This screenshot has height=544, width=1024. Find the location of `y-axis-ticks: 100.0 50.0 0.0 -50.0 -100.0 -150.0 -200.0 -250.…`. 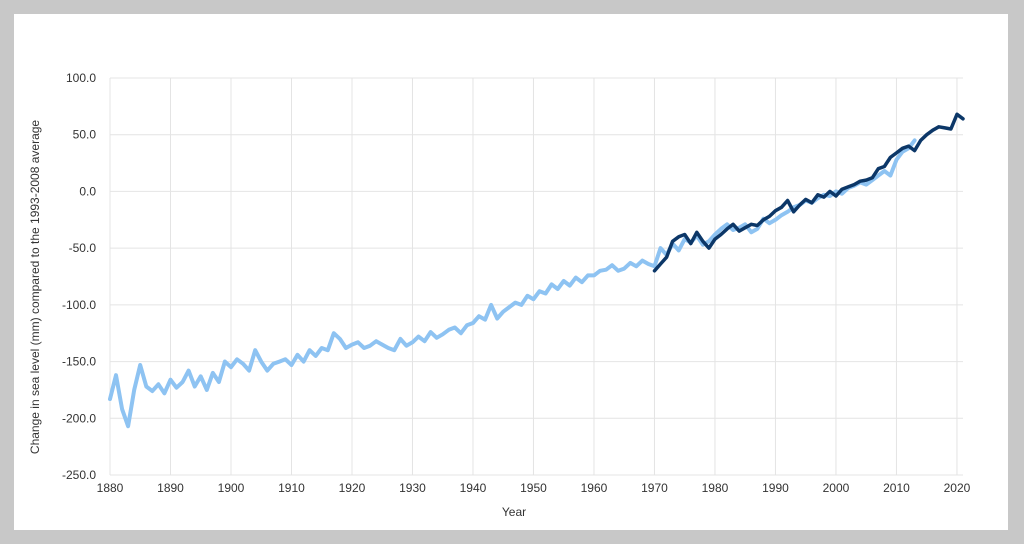

y-axis-ticks: 100.0 50.0 0.0 -50.0 -100.0 -150.0 -200.0 -250.… is located at coordinates (79, 276).